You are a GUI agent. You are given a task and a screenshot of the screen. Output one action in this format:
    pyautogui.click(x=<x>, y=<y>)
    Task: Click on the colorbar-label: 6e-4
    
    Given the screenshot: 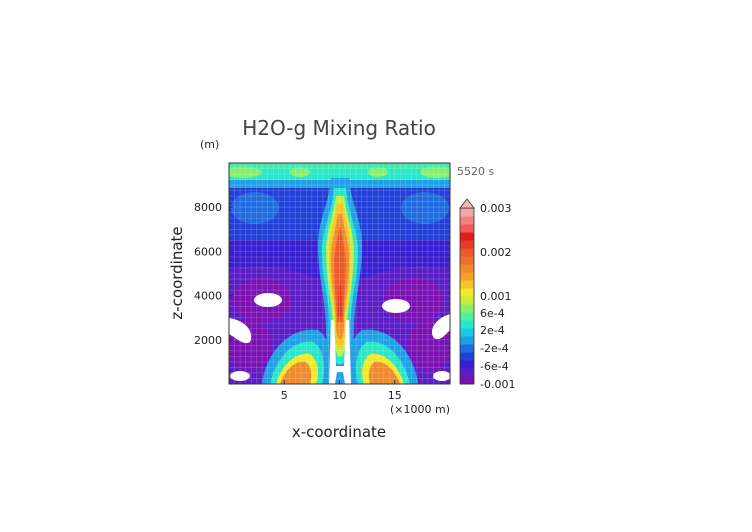 What is the action you would take?
    pyautogui.click(x=492, y=313)
    